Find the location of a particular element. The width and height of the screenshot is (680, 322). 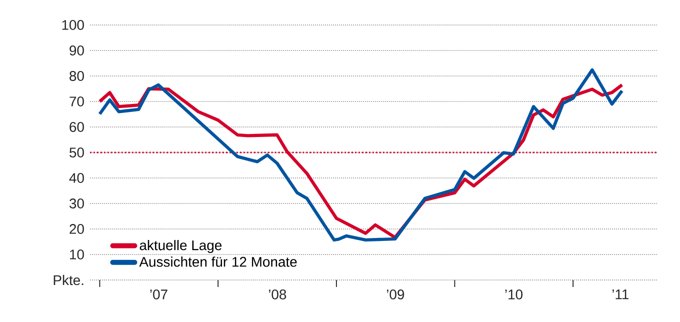

y-tick-label: 40 is located at coordinates (76, 178).